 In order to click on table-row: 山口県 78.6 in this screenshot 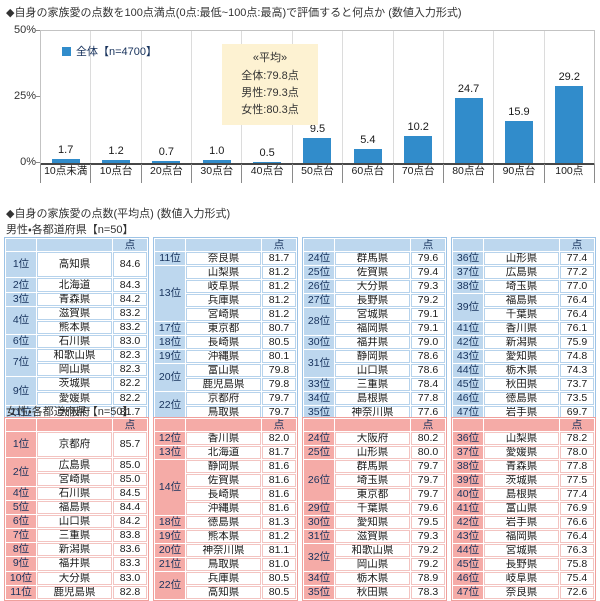, I will do `click(374, 370)`.